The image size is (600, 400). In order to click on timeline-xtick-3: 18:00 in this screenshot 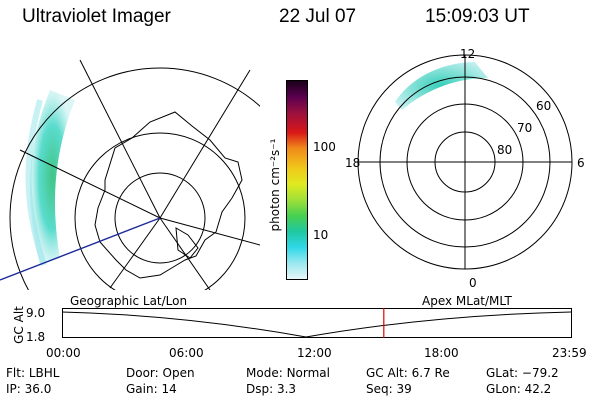, I will do `click(441, 353)`.